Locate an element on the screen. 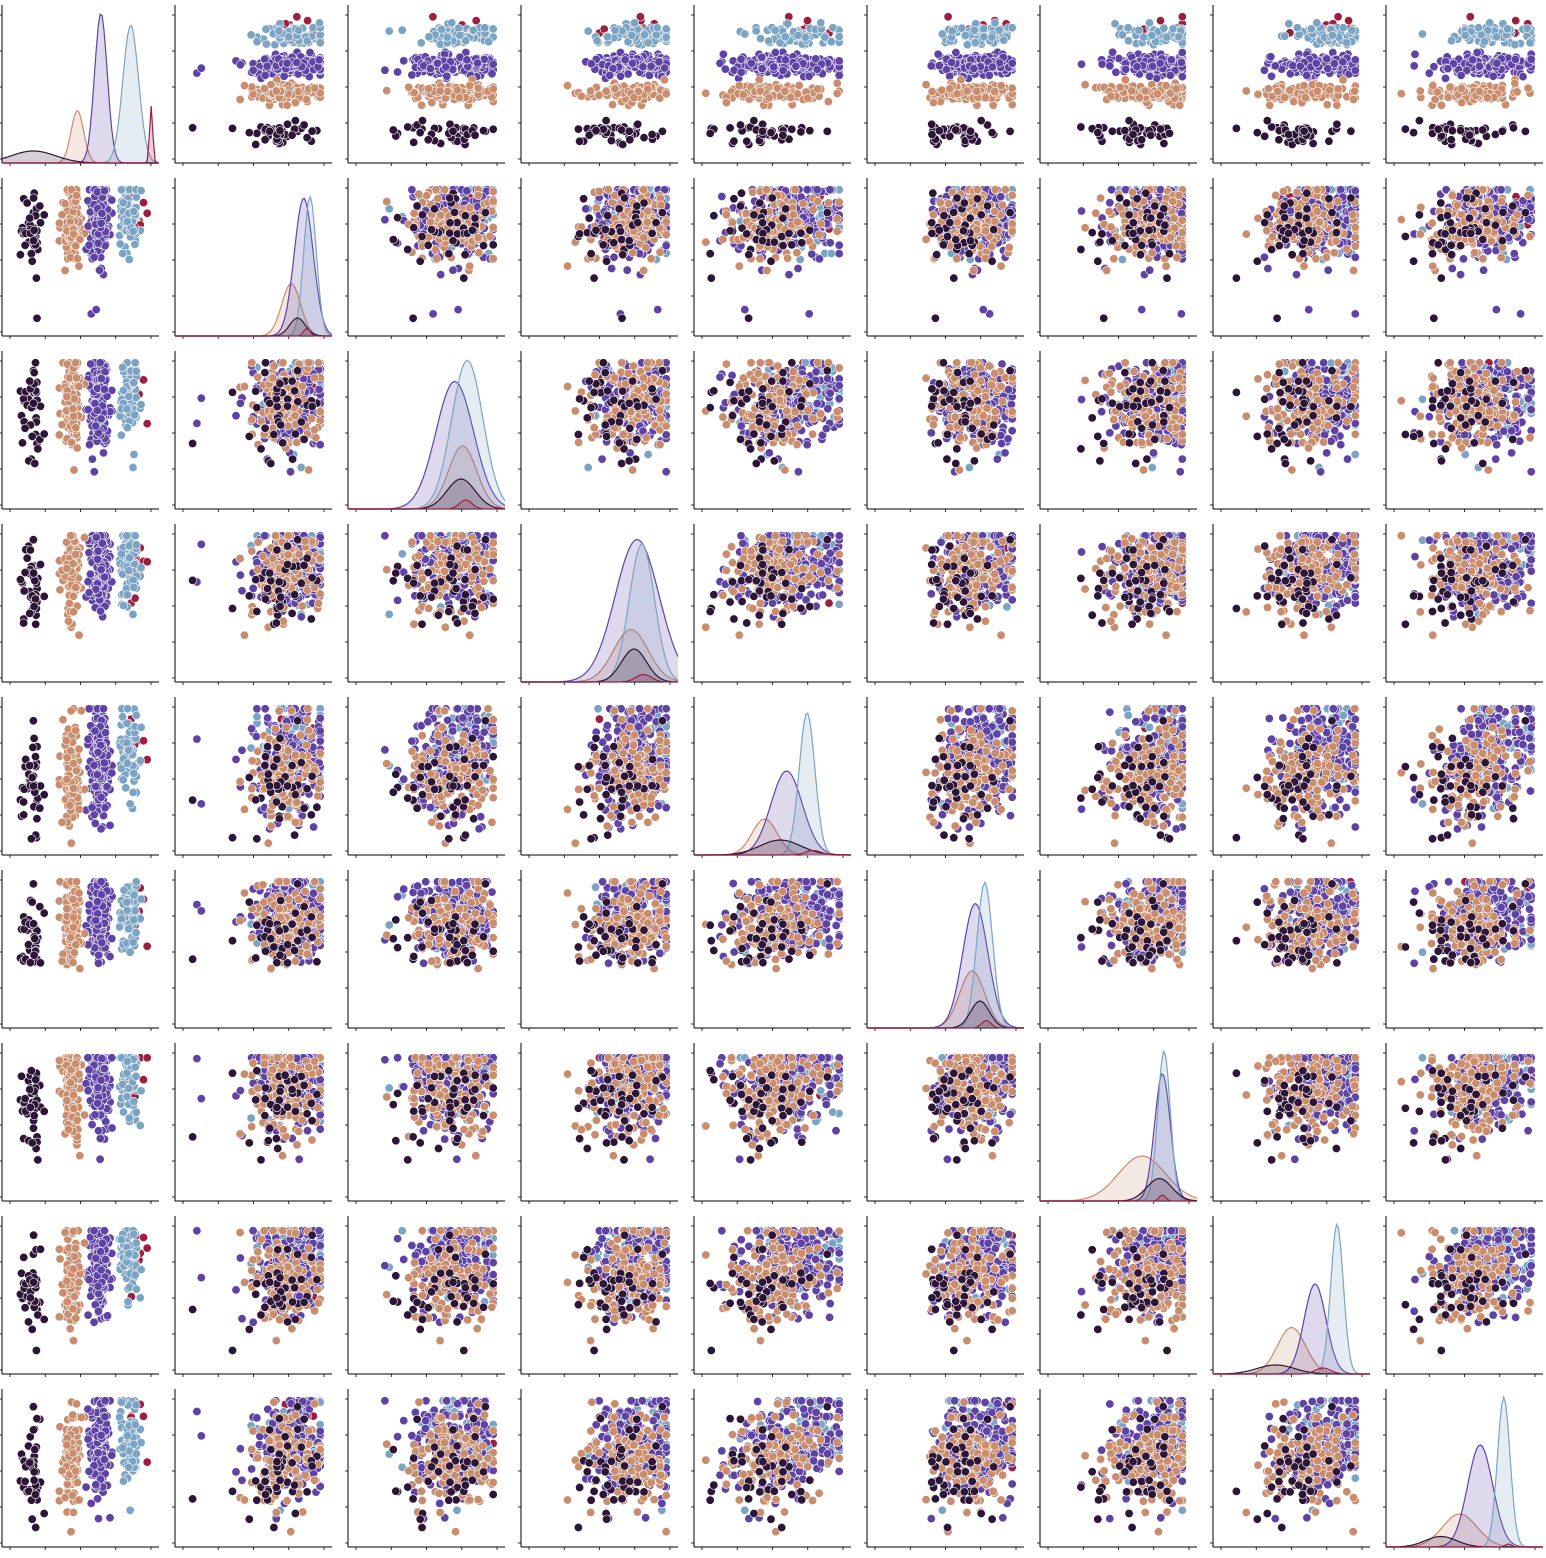 The height and width of the screenshot is (1558, 1546). panel-r0-c5 is located at coordinates (944, 85).